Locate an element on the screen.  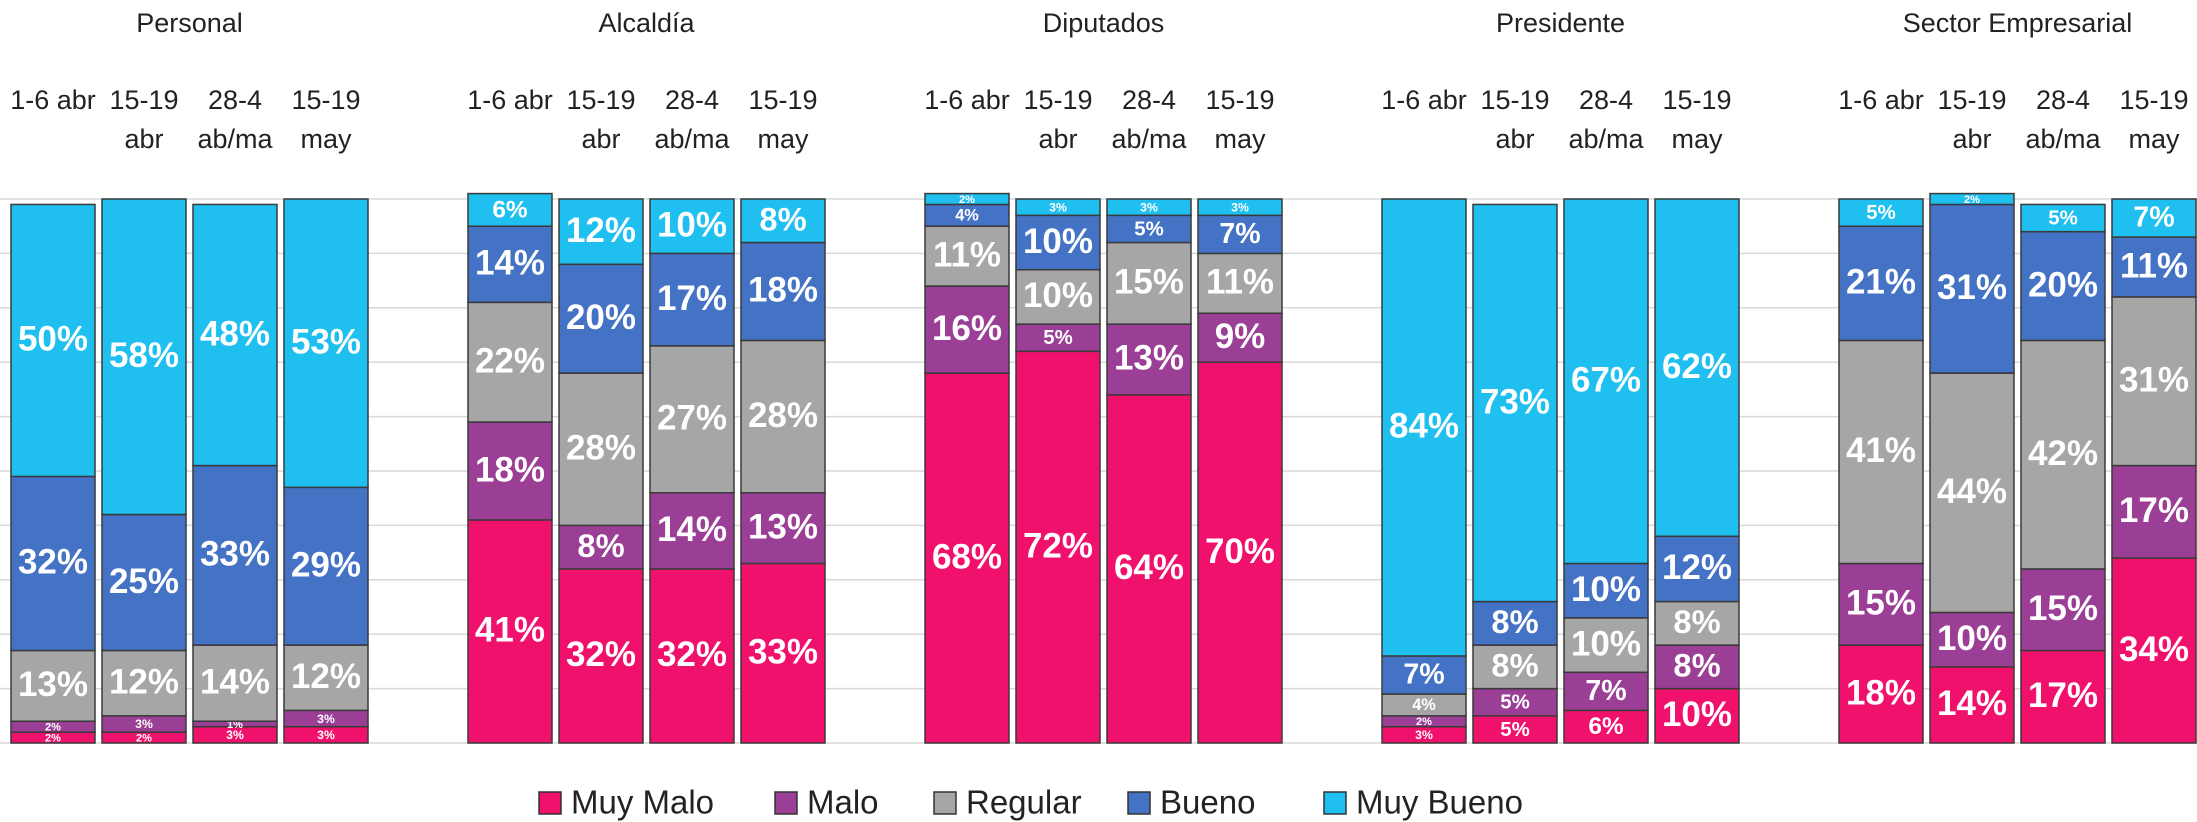
value-label: 11% is located at coordinates (967, 254).